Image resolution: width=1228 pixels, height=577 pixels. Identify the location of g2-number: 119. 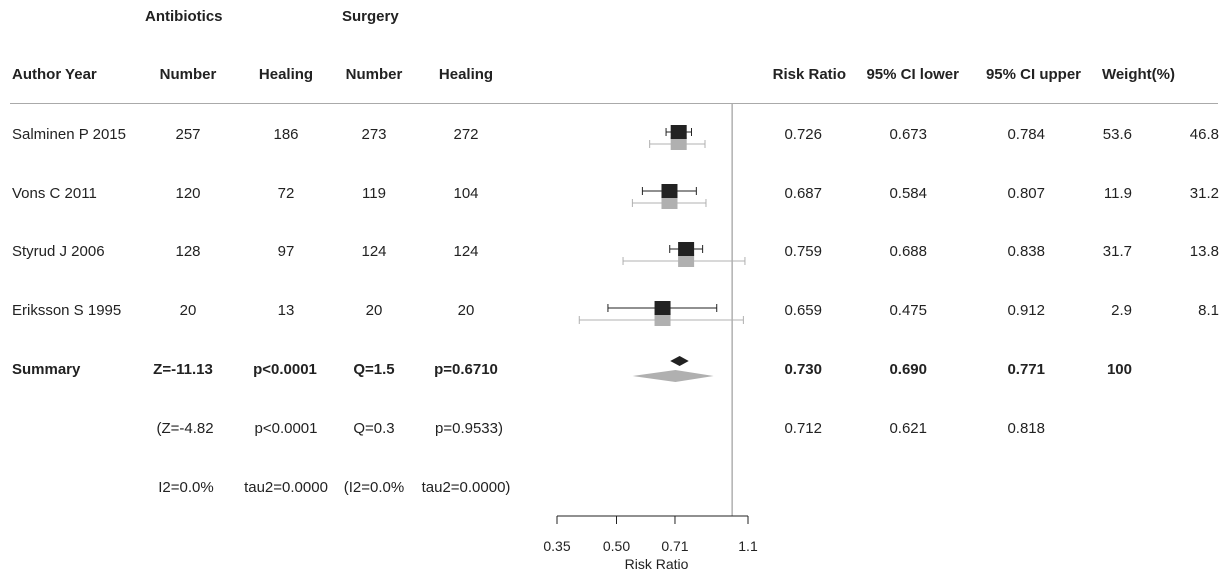
(374, 193).